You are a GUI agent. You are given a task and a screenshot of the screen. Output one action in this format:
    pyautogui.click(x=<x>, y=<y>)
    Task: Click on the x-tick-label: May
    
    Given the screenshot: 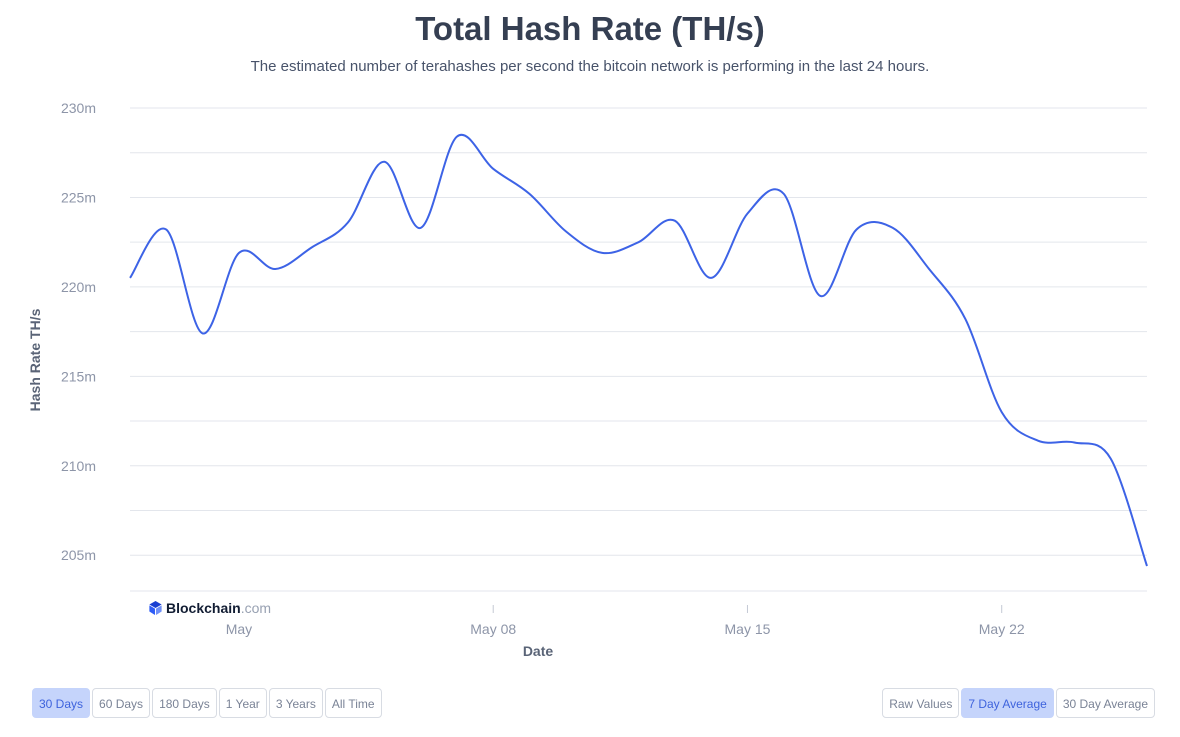 What is the action you would take?
    pyautogui.click(x=239, y=629)
    